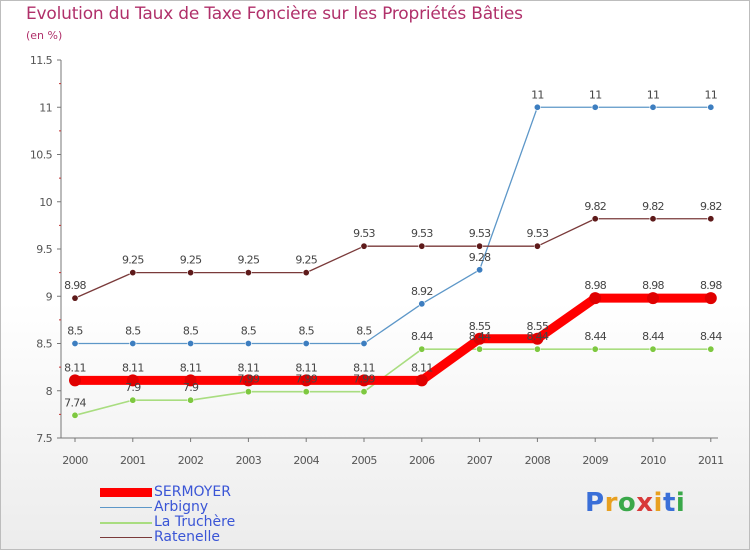  Describe the element at coordinates (480, 460) in the screenshot. I see `x-tick-label: 2007` at that location.